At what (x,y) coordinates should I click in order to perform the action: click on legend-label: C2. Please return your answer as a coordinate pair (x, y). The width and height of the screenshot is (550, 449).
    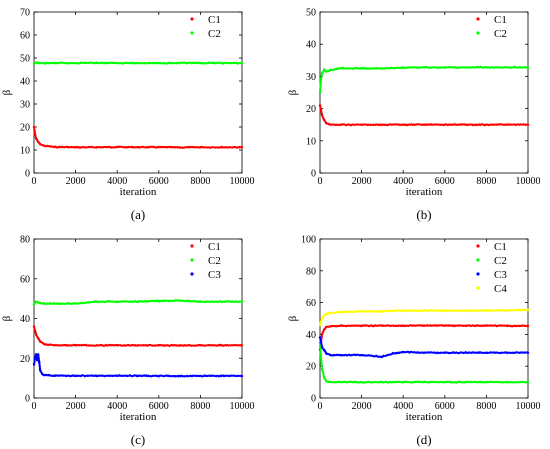
    Looking at the image, I should click on (214, 34).